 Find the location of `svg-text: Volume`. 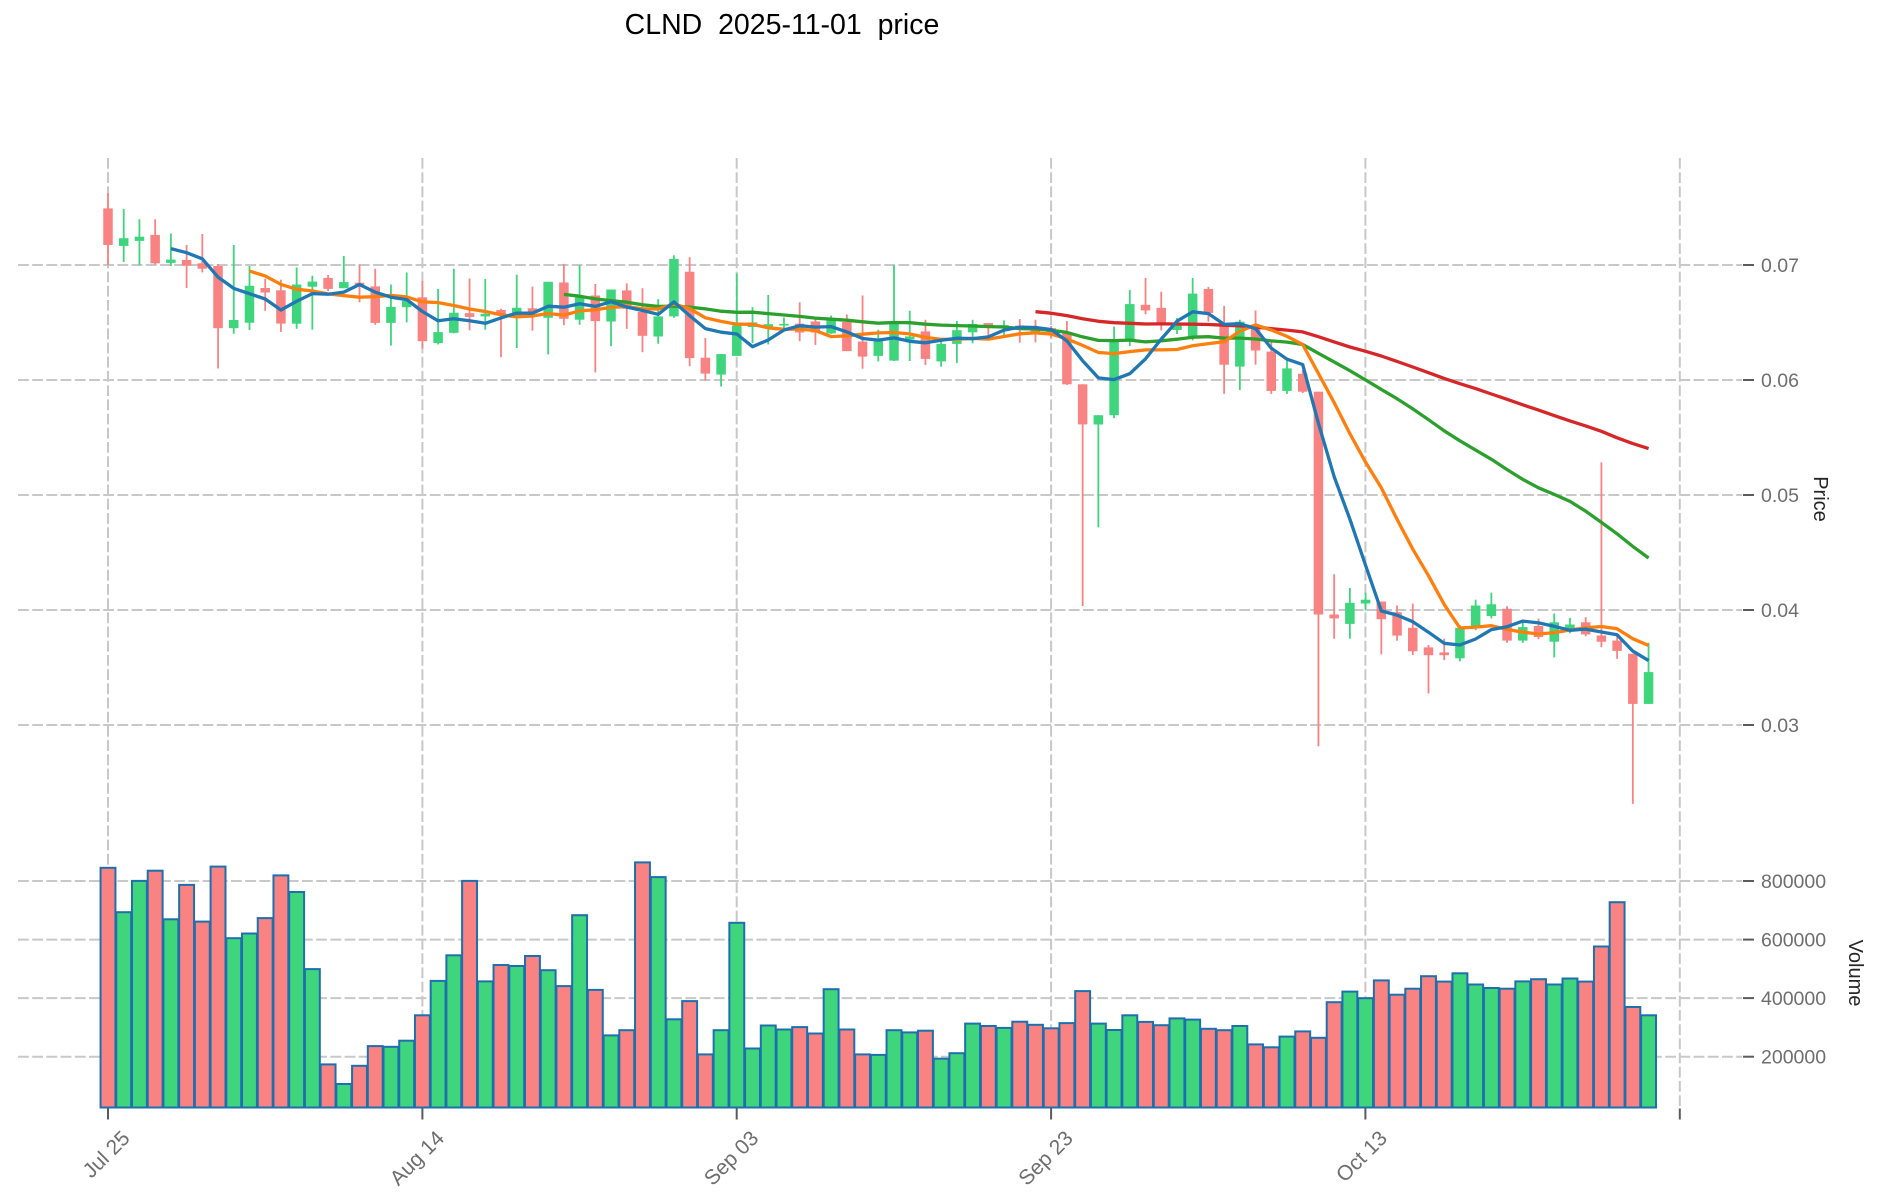

svg-text: Volume is located at coordinates (1855, 973).